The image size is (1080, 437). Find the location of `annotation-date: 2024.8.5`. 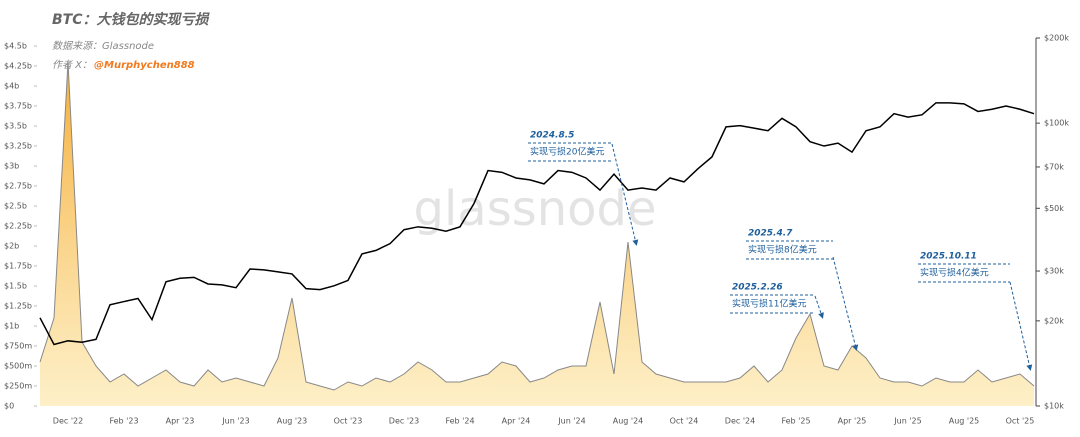

annotation-date: 2024.8.5 is located at coordinates (552, 136).